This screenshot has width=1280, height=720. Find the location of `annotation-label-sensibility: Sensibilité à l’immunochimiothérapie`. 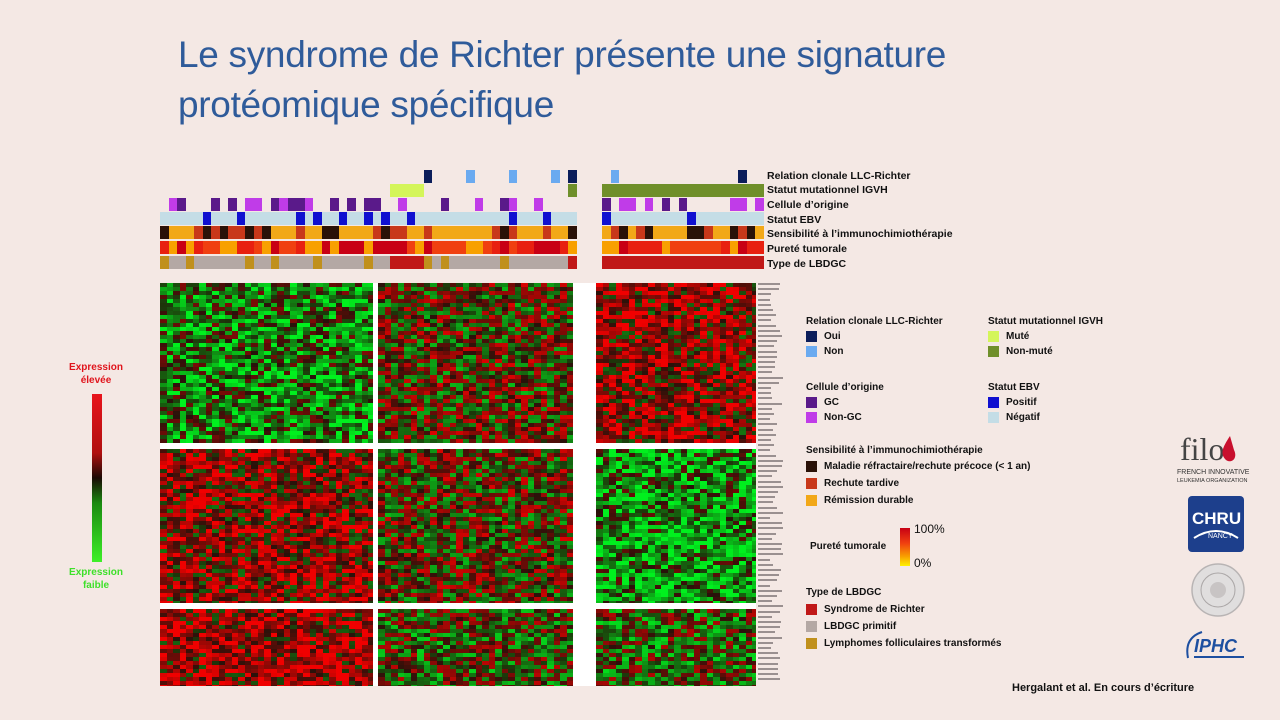

annotation-label-sensibility: Sensibilité à l’immunochimiothérapie is located at coordinates (860, 234).